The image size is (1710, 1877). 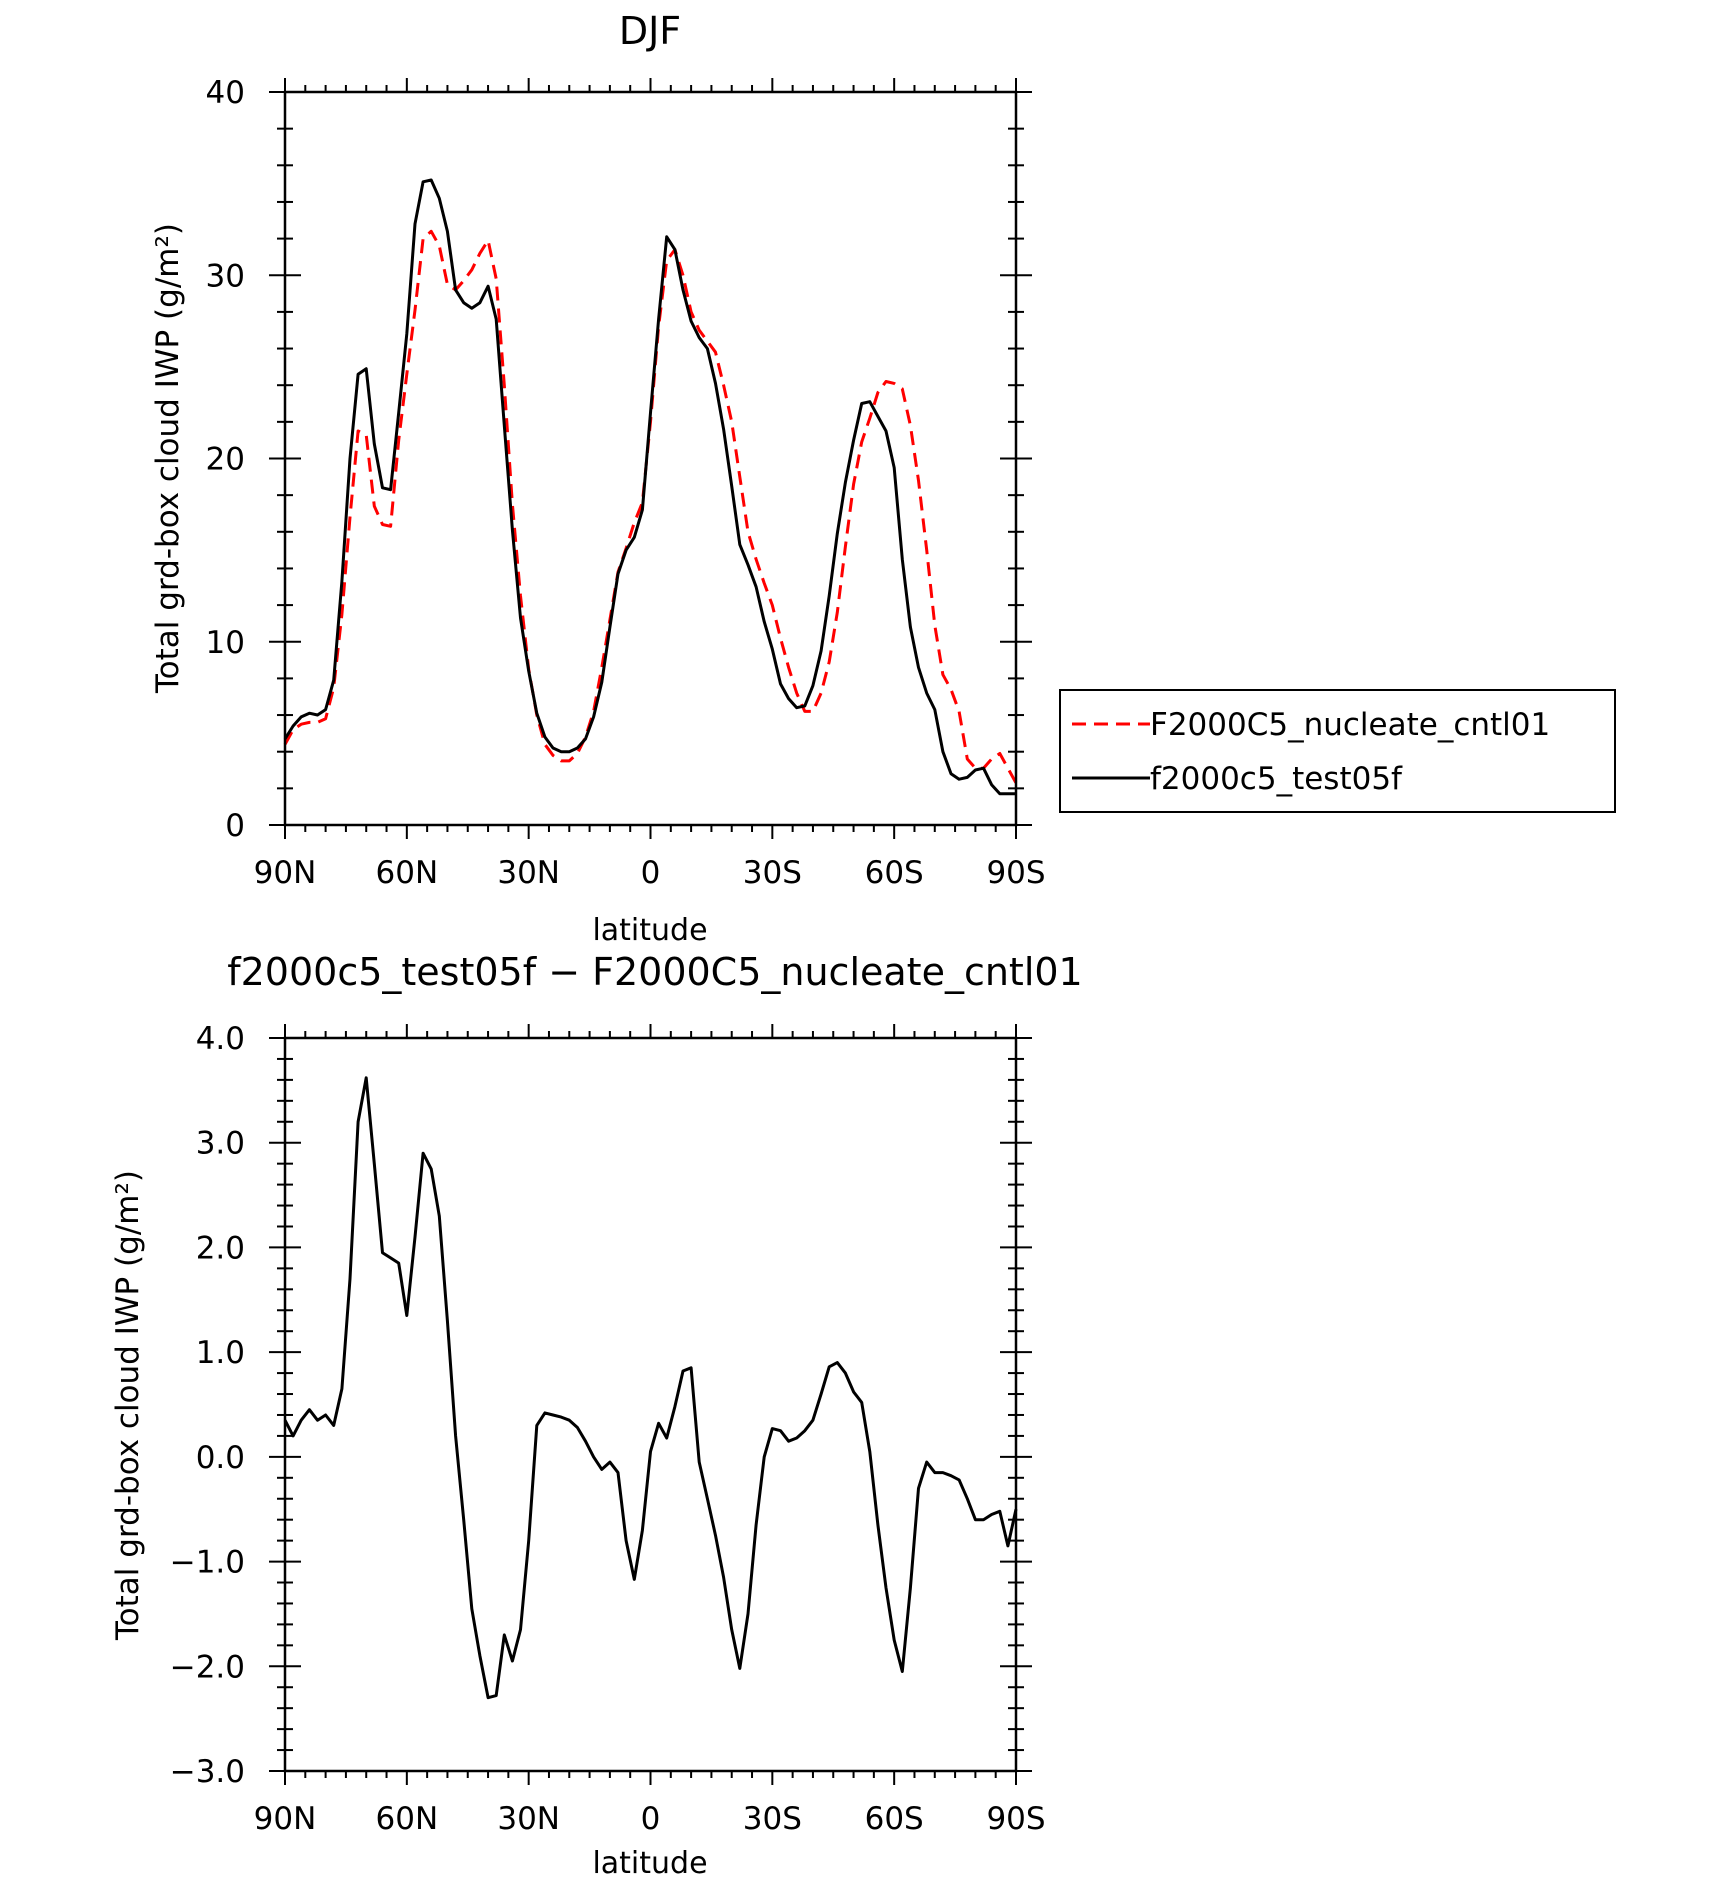 What do you see at coordinates (207, 1405) in the screenshot?
I see `bottom-y-tick-labels: −3.0 −2.0 −1.0 0.0 1.0 2.0 3.0 4.0` at bounding box center [207, 1405].